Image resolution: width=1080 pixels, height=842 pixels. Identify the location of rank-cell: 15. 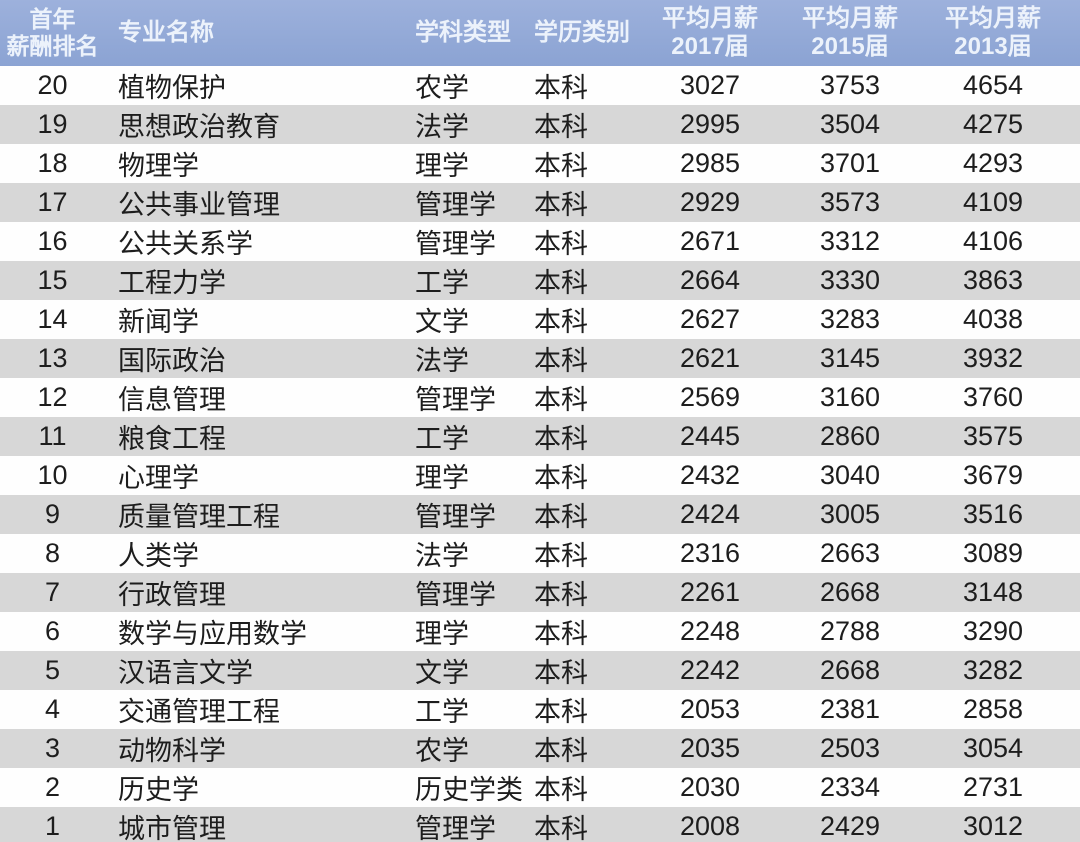
(52, 280).